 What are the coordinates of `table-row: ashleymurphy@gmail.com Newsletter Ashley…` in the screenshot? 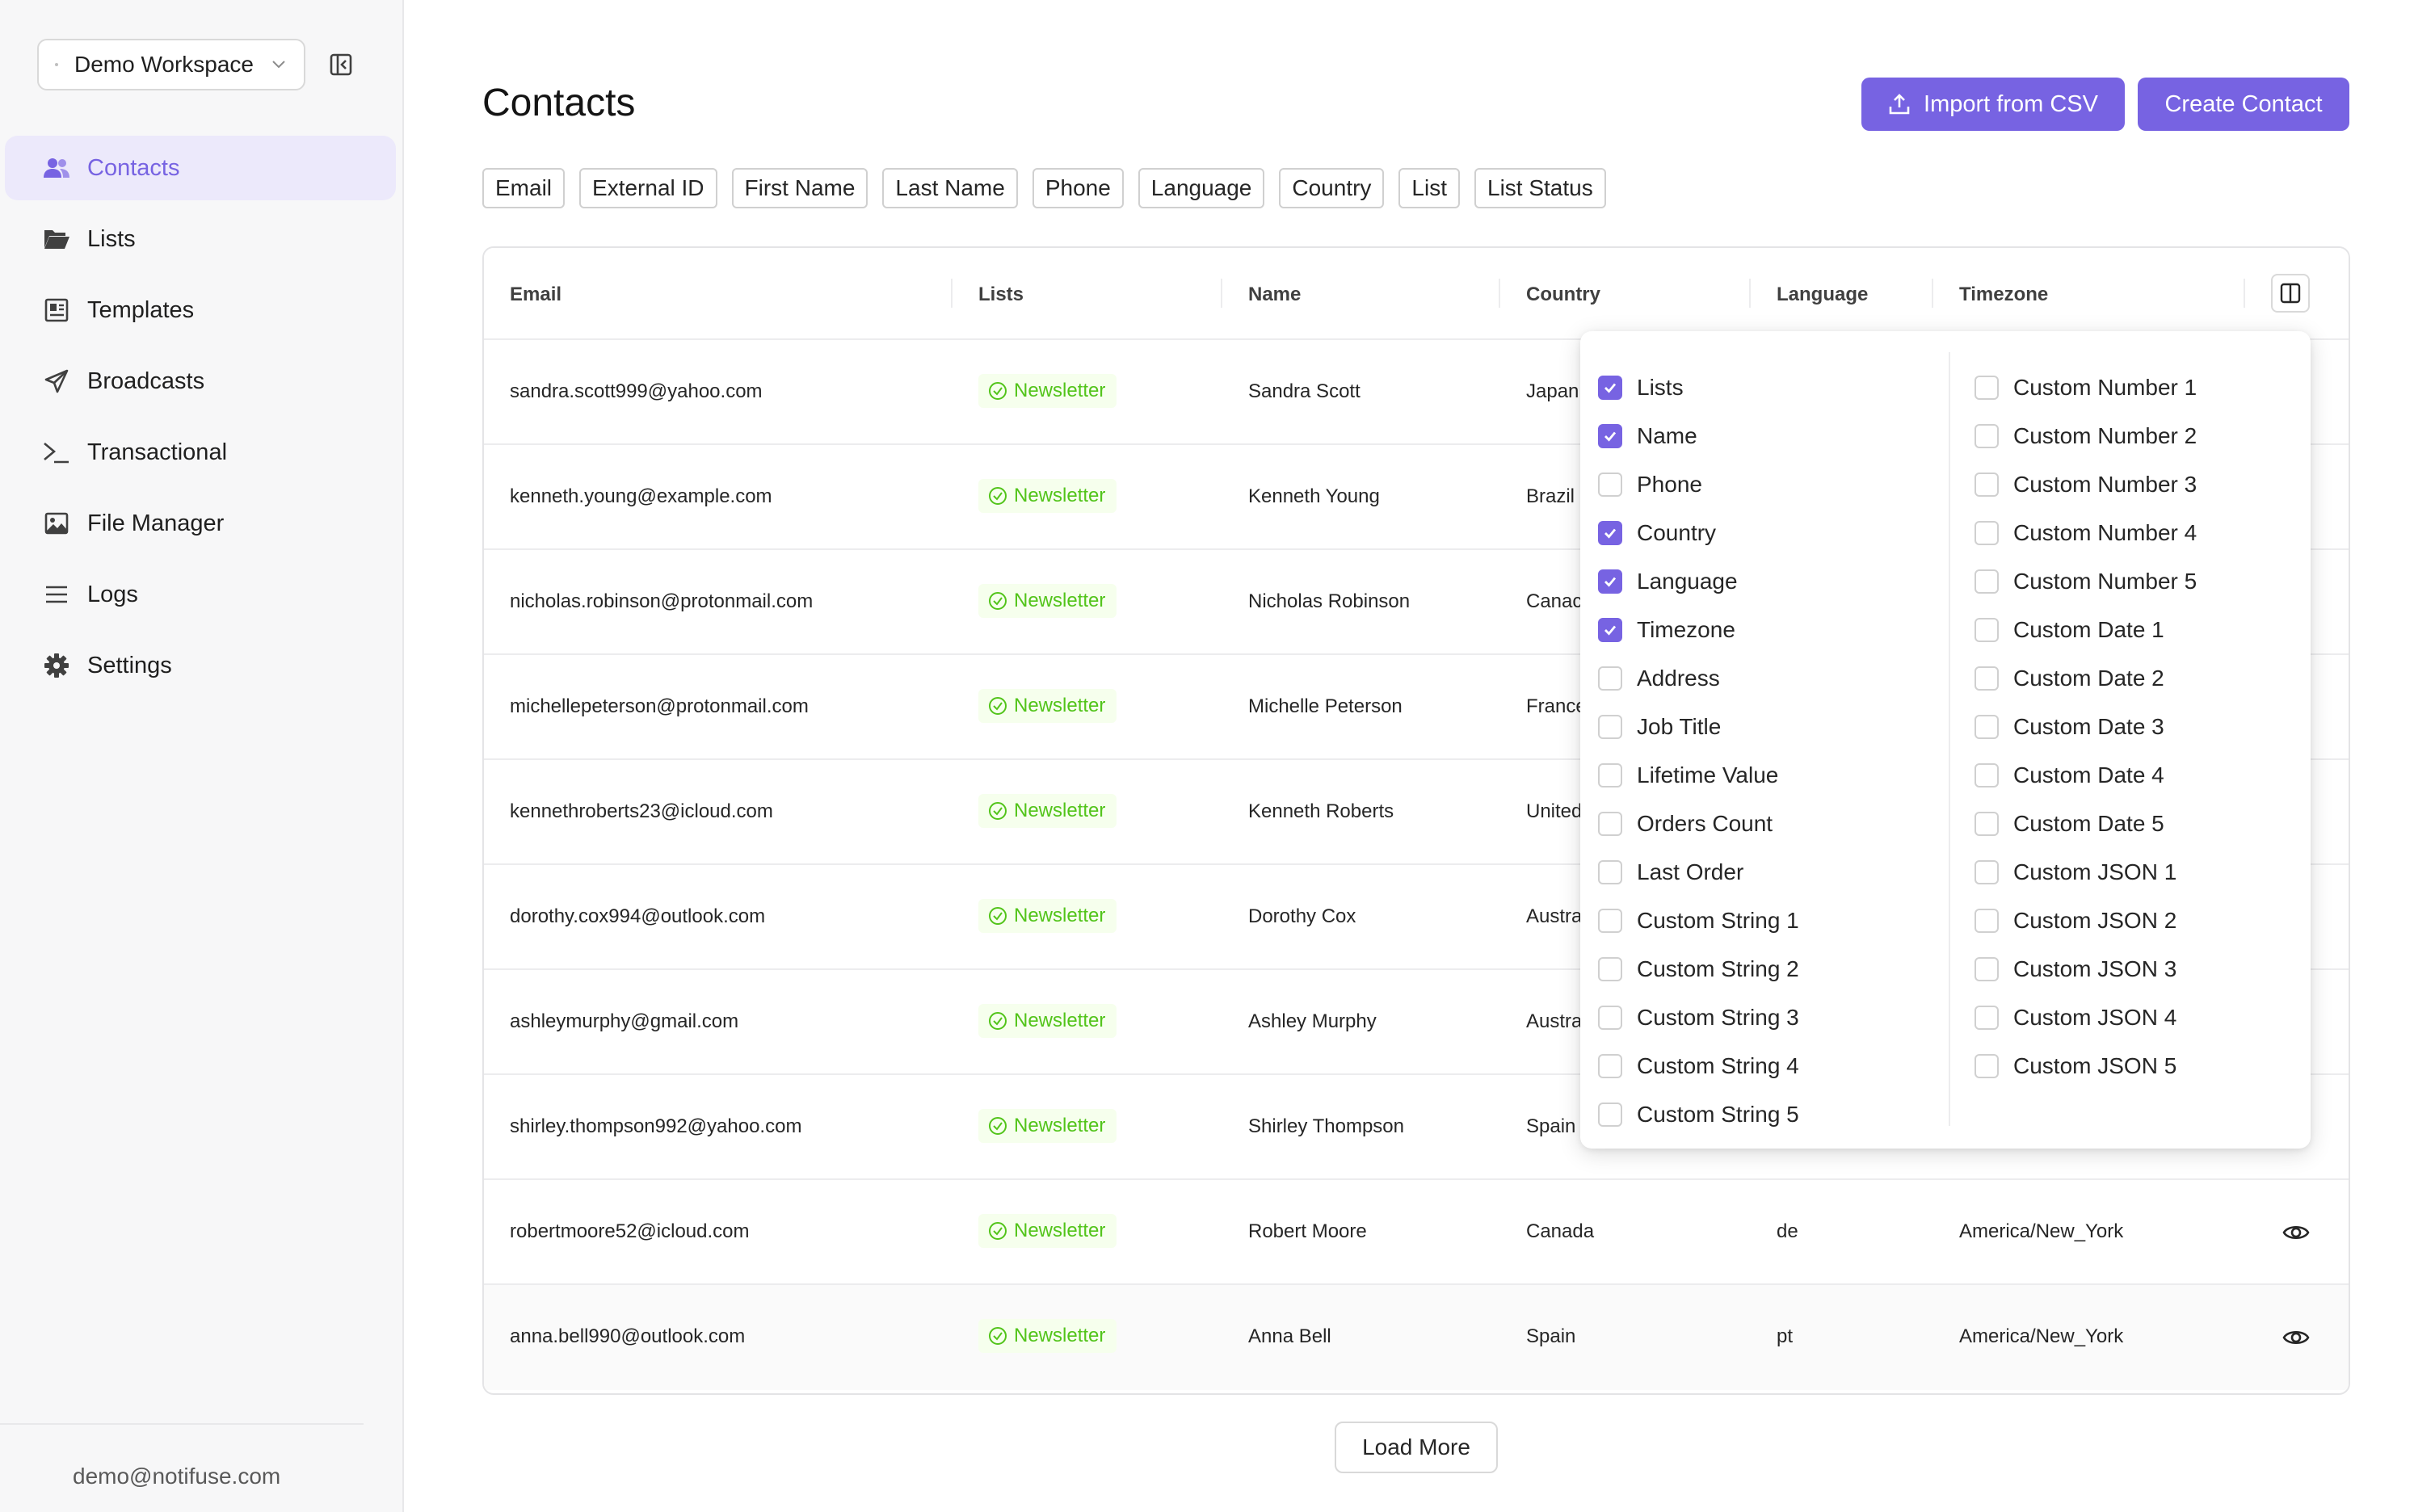 It's located at (1416, 1022).